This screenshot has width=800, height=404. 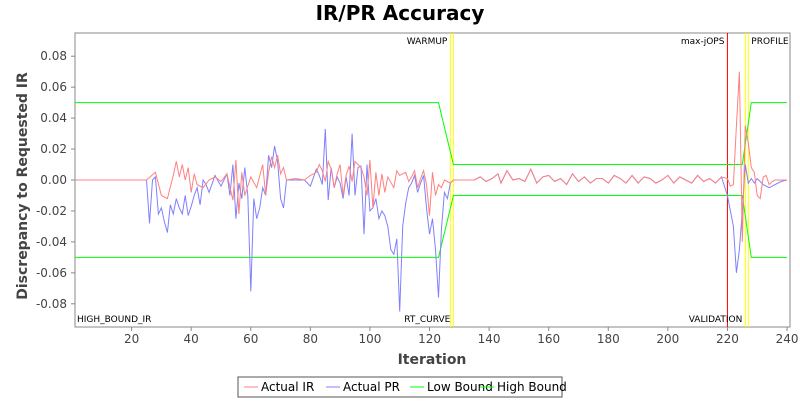 What do you see at coordinates (703, 42) in the screenshot?
I see `phase-marker-label-3: max-jOPS` at bounding box center [703, 42].